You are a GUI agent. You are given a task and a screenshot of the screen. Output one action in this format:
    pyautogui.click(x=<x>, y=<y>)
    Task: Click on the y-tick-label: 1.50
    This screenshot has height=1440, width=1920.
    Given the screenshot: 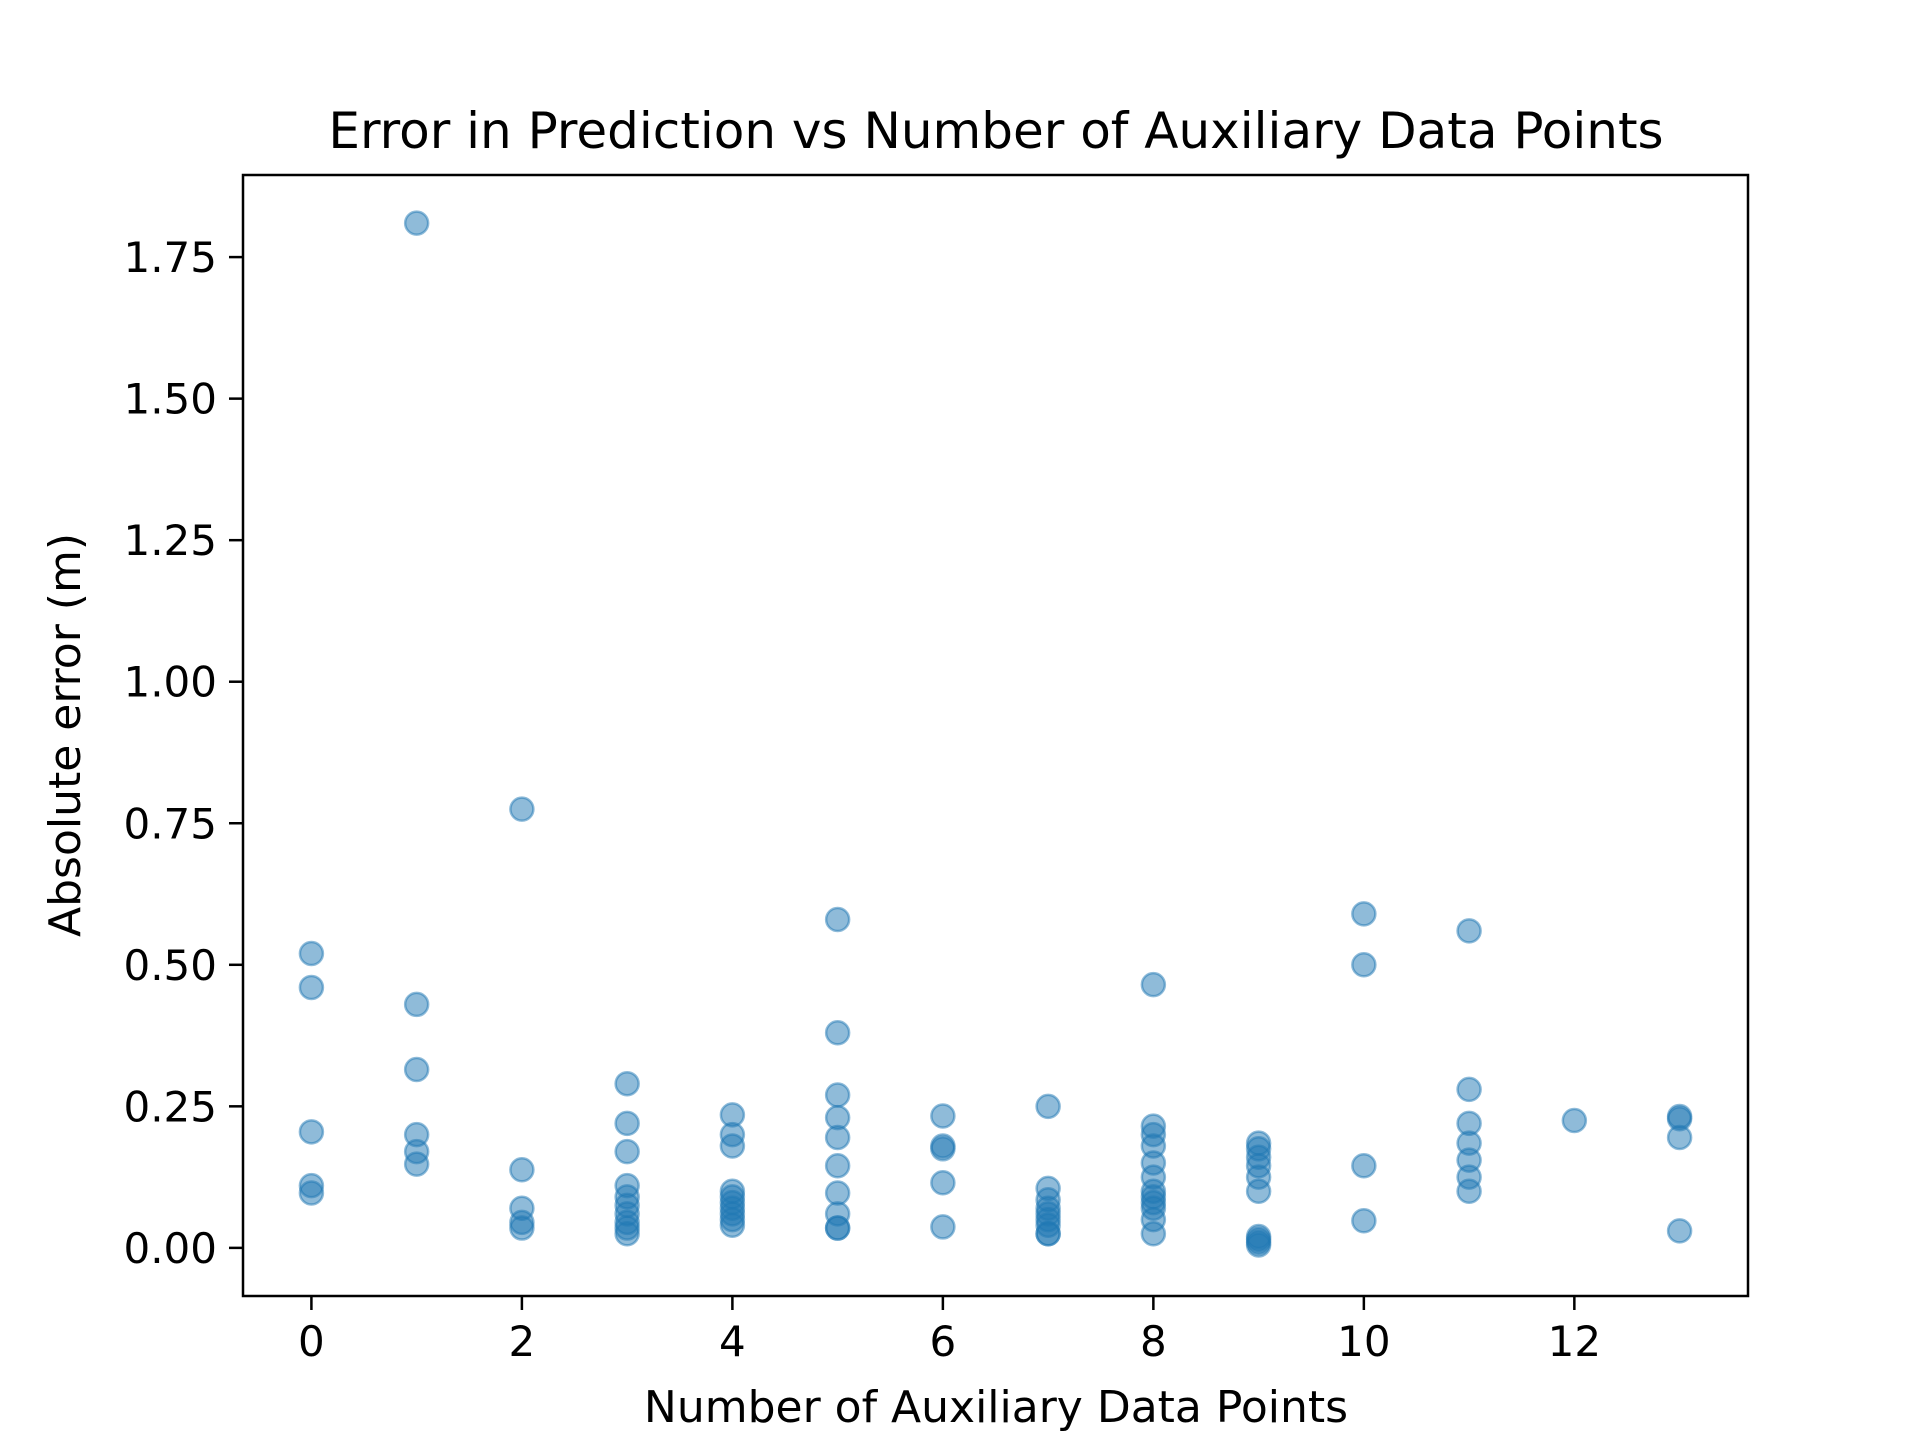 What is the action you would take?
    pyautogui.click(x=170, y=399)
    